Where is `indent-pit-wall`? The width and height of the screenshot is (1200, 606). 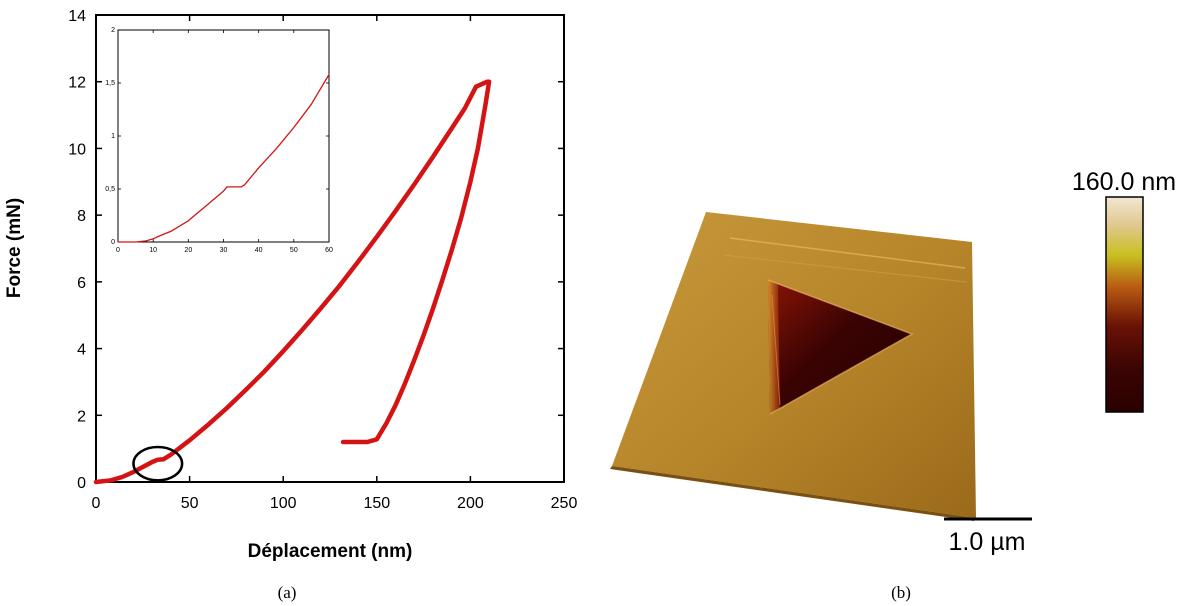
indent-pit-wall is located at coordinates (774, 347).